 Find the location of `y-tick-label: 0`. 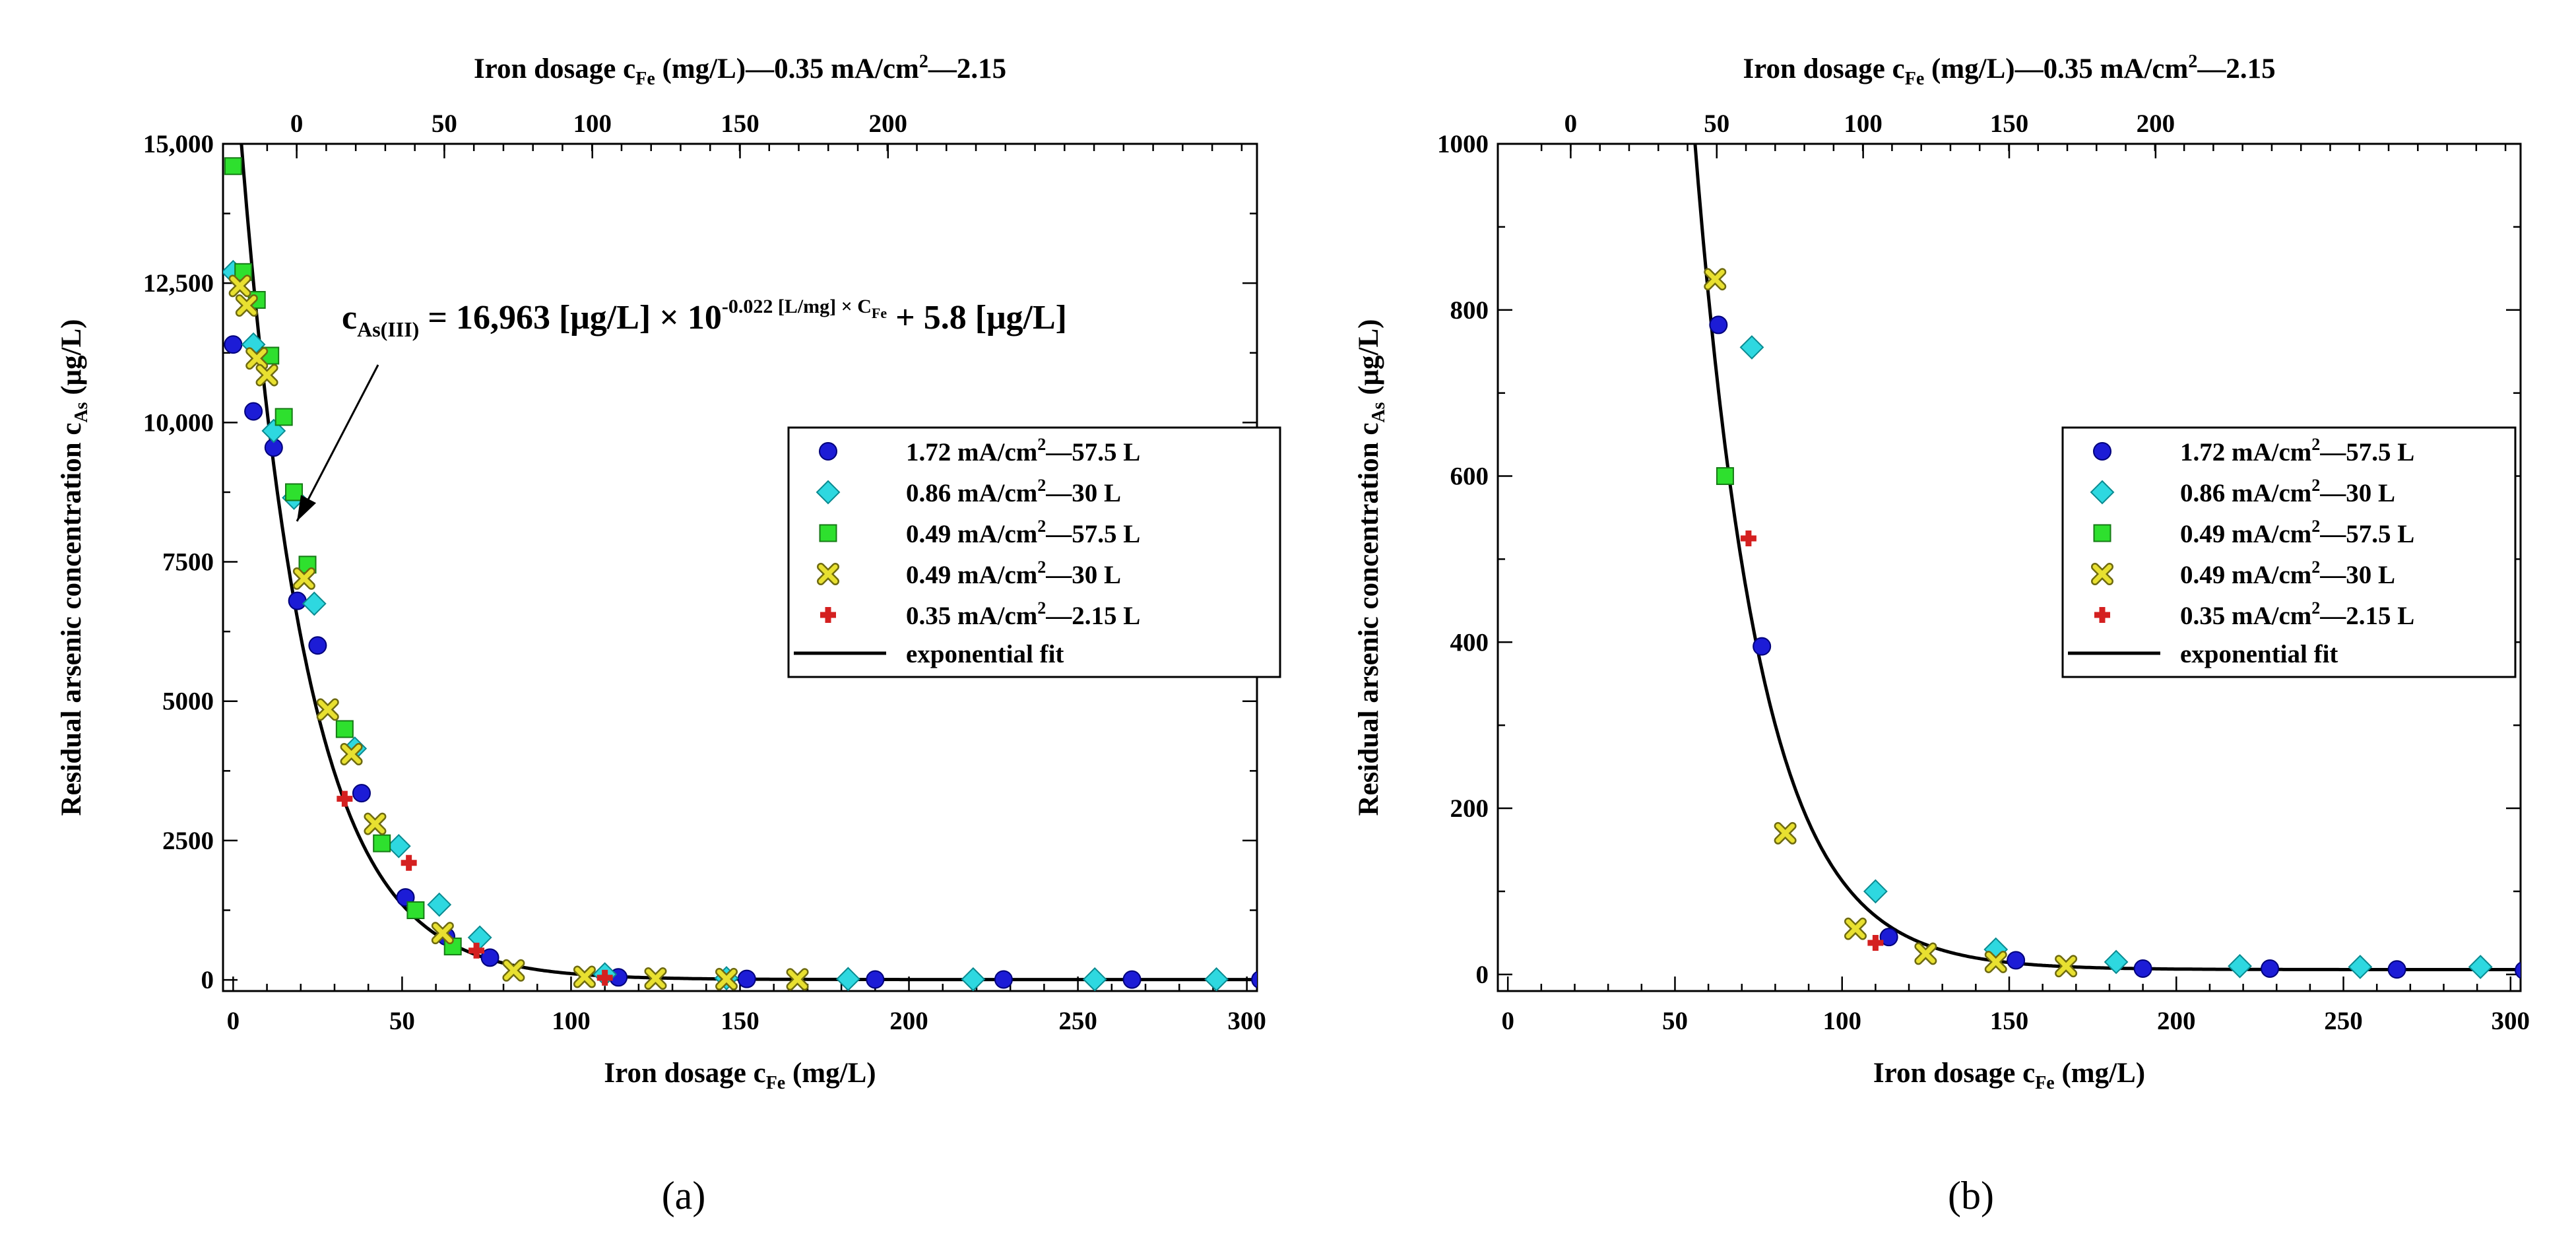

y-tick-label: 0 is located at coordinates (1482, 975).